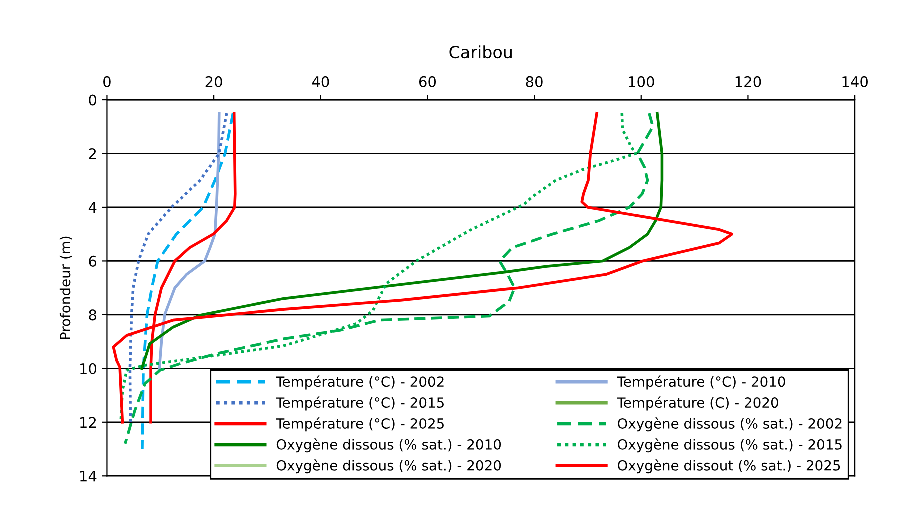  I want to click on x-tick-label: 60, so click(427, 82).